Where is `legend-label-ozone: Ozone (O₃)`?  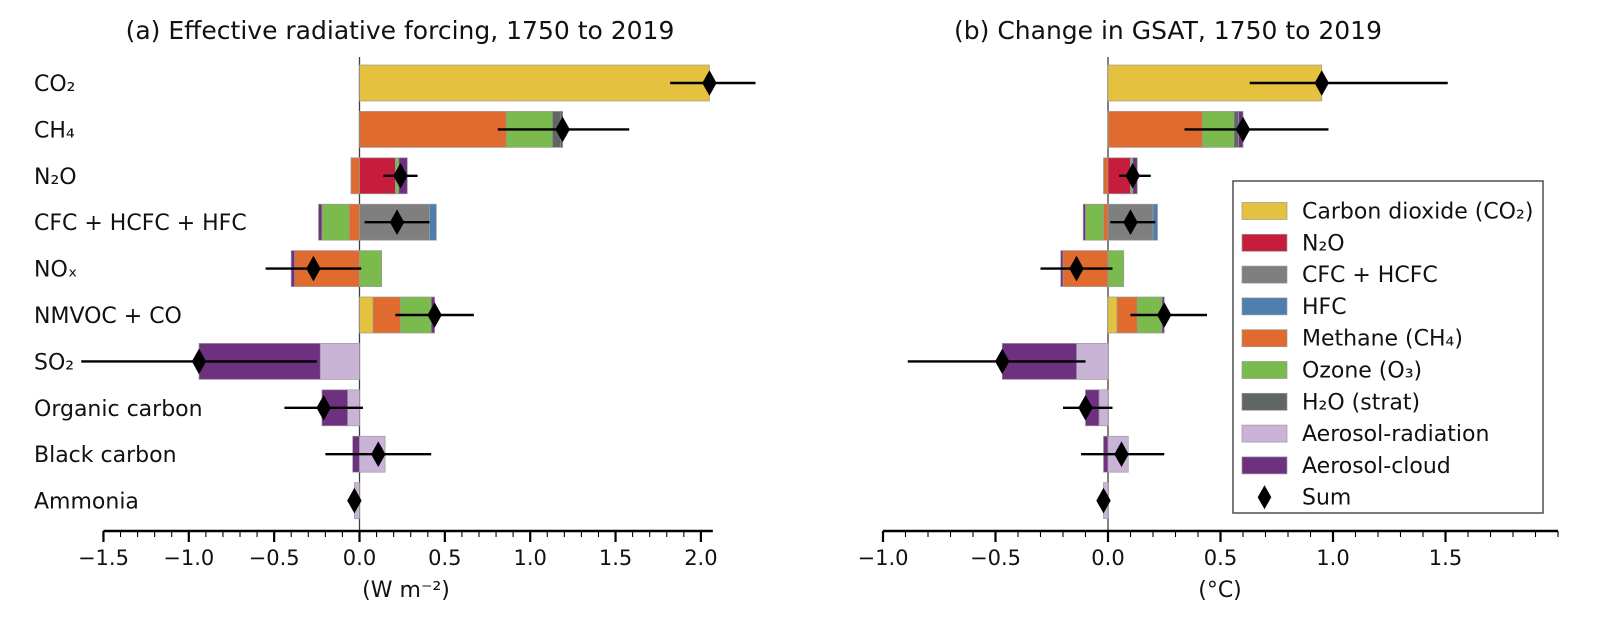
legend-label-ozone: Ozone (O₃) is located at coordinates (1362, 371).